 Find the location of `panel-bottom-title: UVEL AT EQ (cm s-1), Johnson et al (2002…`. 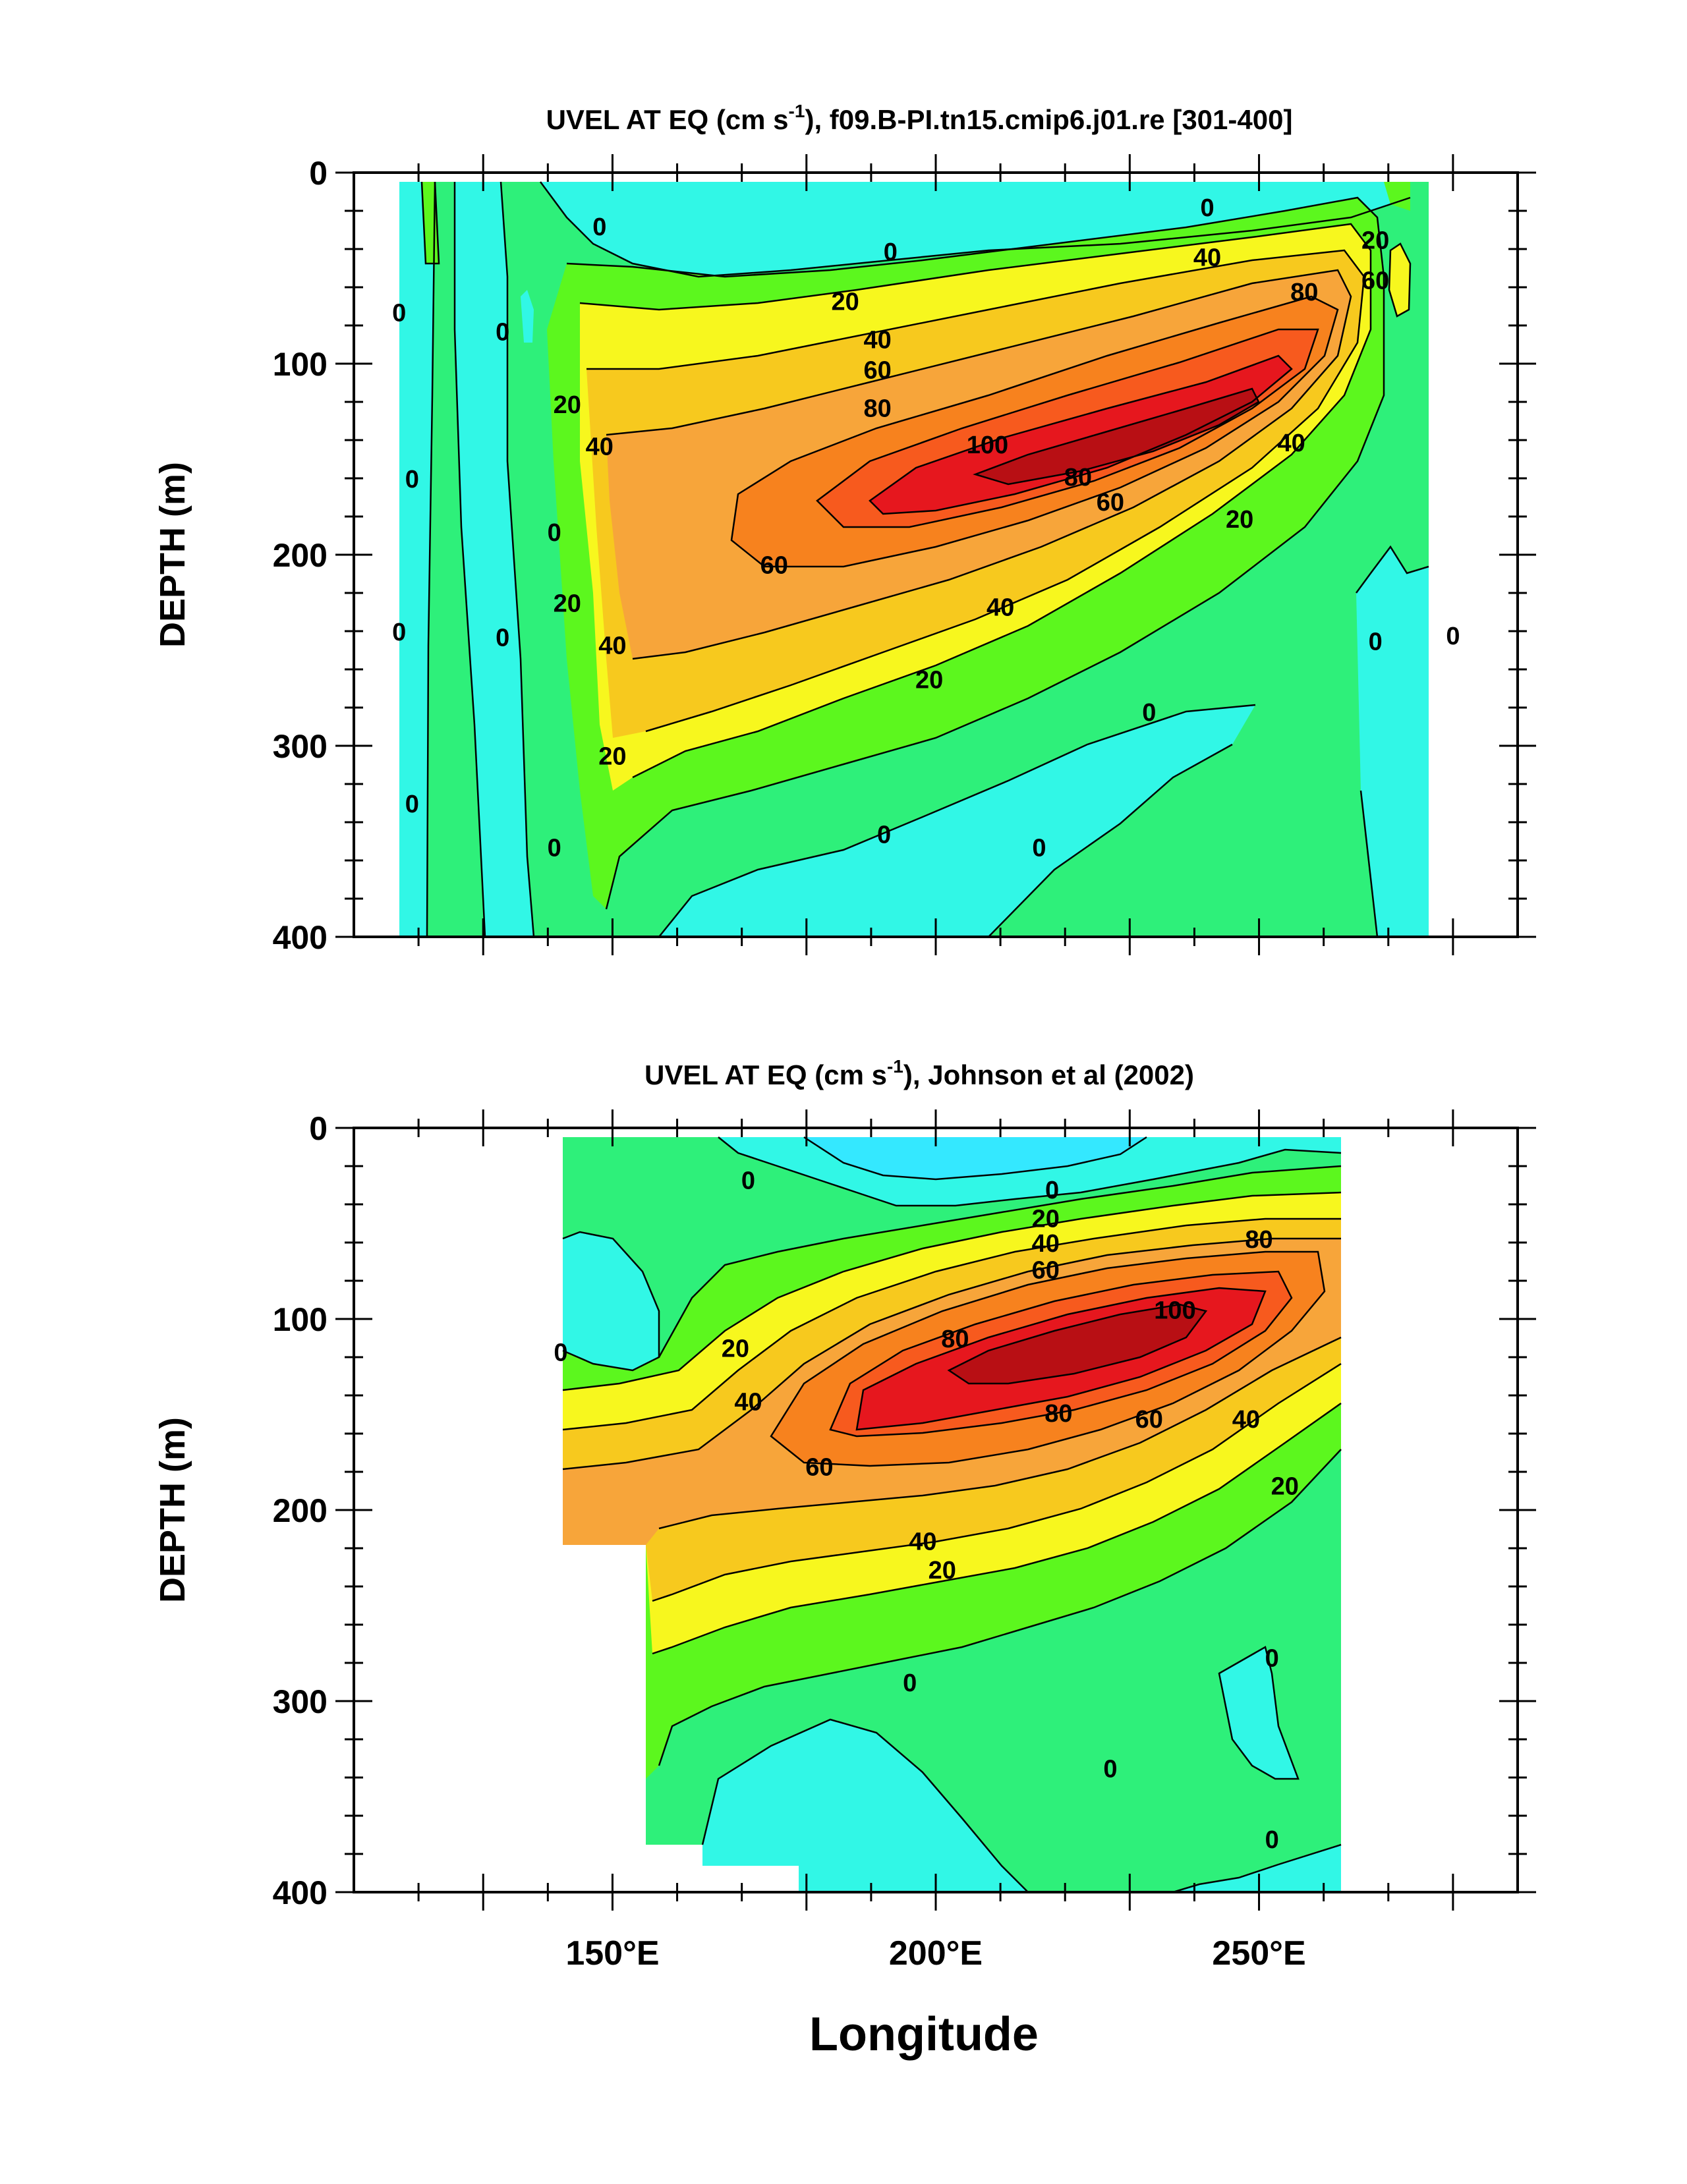

panel-bottom-title: UVEL AT EQ (cm s-1), Johnson et al (2002… is located at coordinates (919, 1073).